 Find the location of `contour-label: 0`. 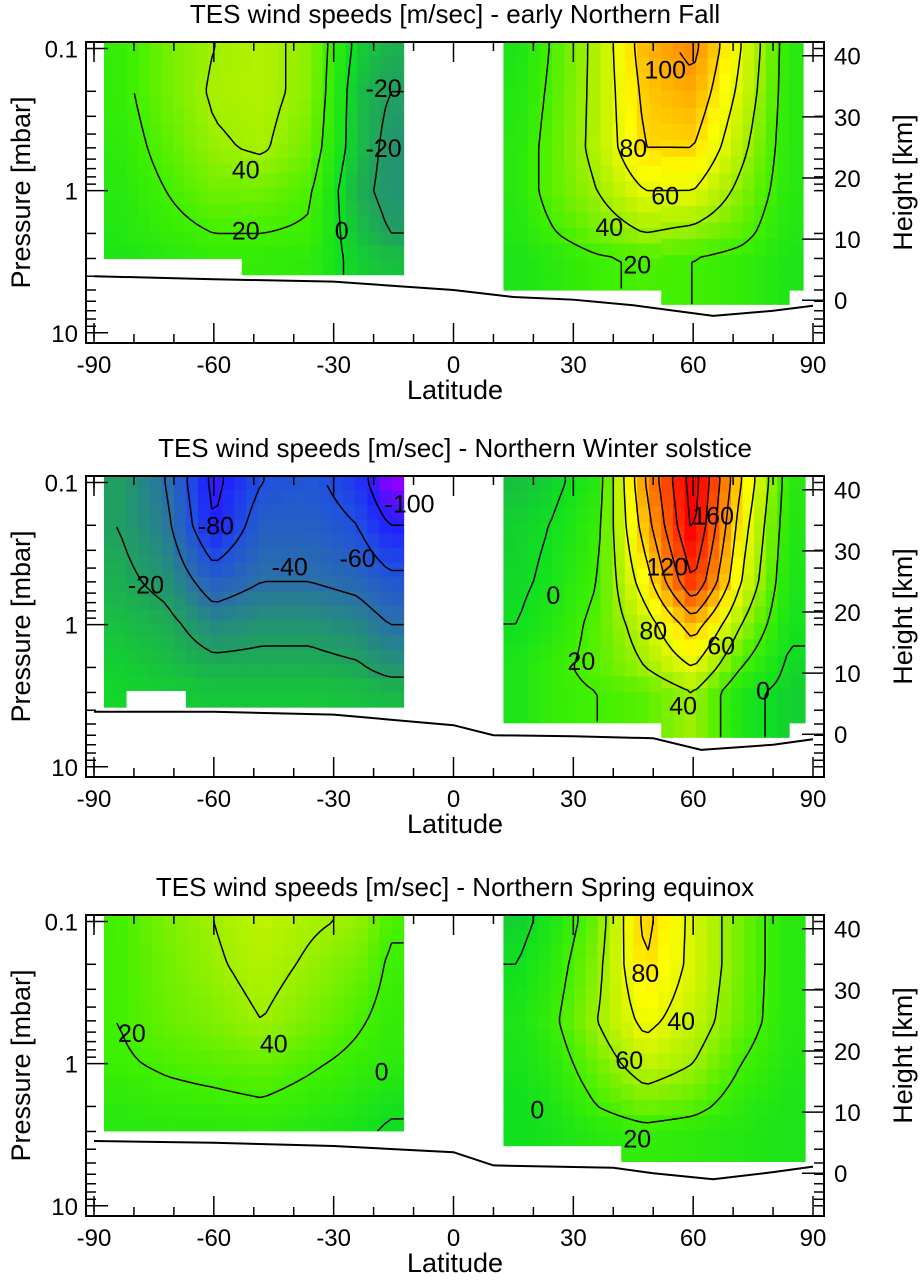

contour-label: 0 is located at coordinates (382, 1073).